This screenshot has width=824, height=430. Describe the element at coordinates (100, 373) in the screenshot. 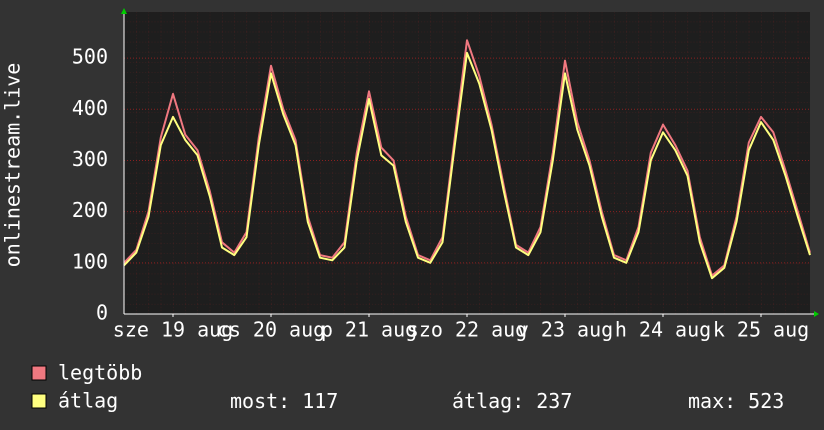

I see `legend-label: legtöbb` at that location.